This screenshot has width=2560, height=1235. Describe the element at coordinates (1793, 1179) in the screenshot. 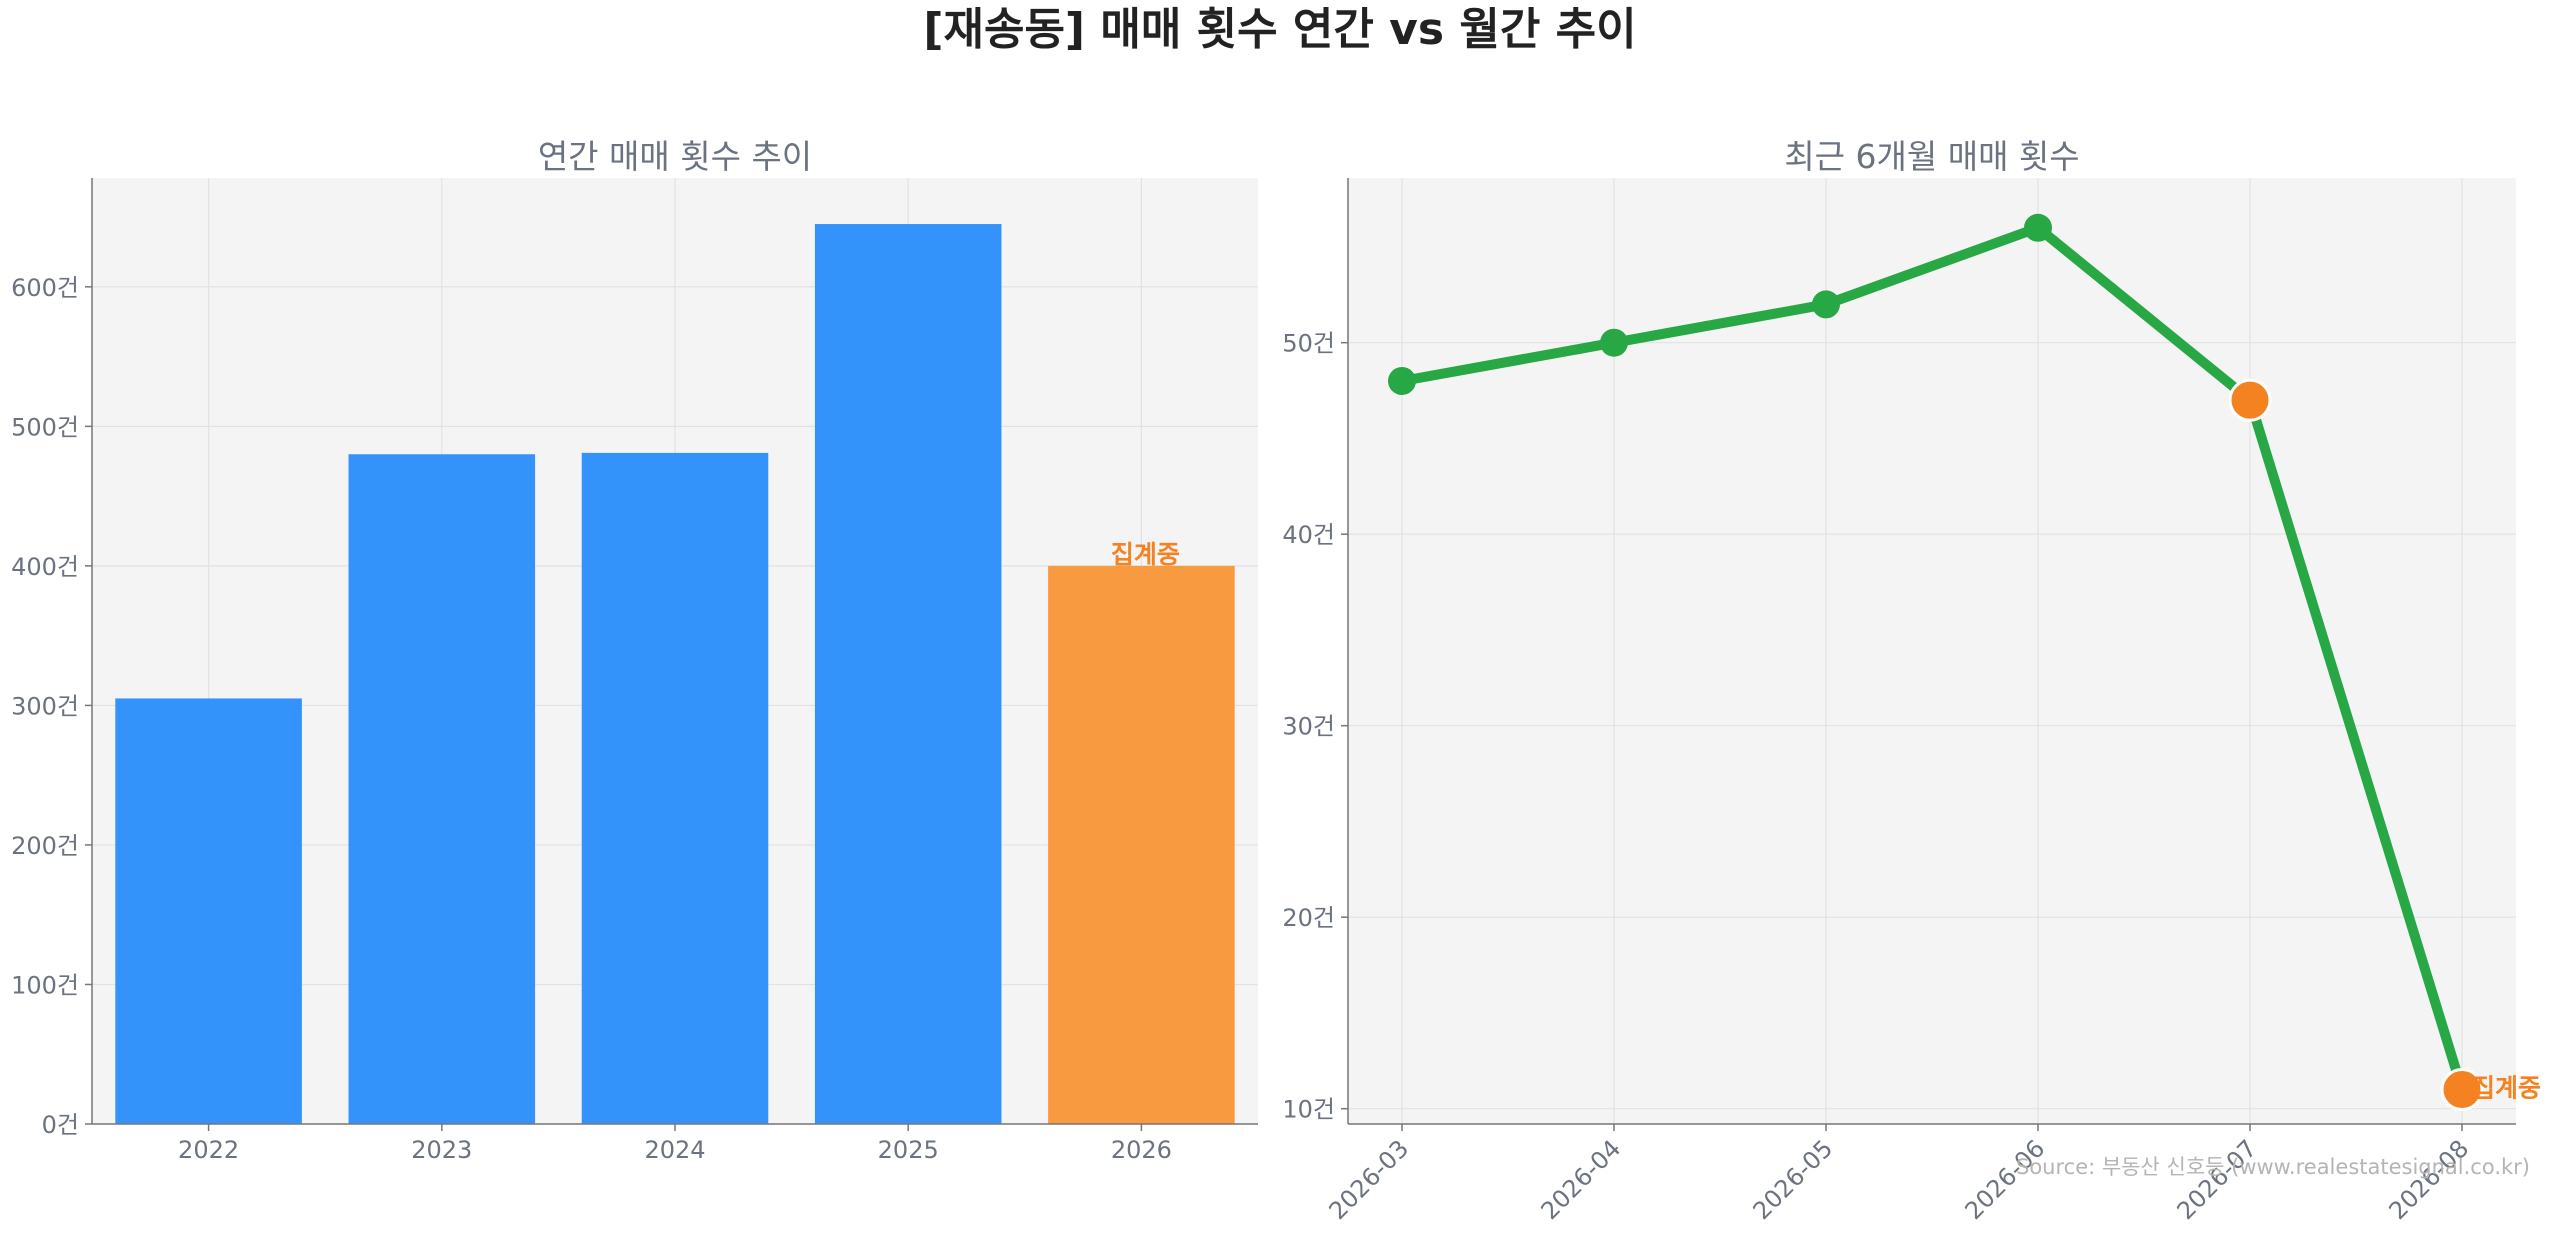

I see `line-x-tick-label: 2026-05` at that location.